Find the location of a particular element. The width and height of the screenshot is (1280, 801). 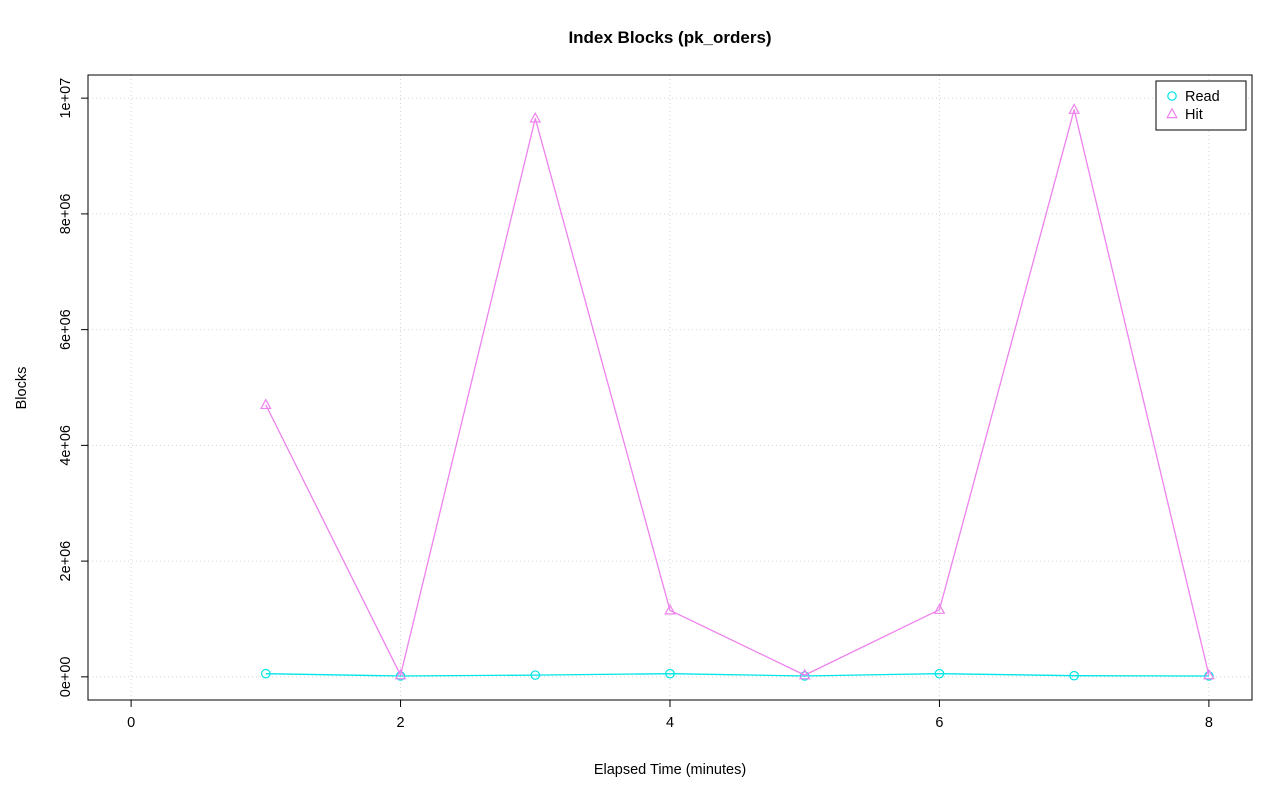

legend-label: Read is located at coordinates (1202, 97).